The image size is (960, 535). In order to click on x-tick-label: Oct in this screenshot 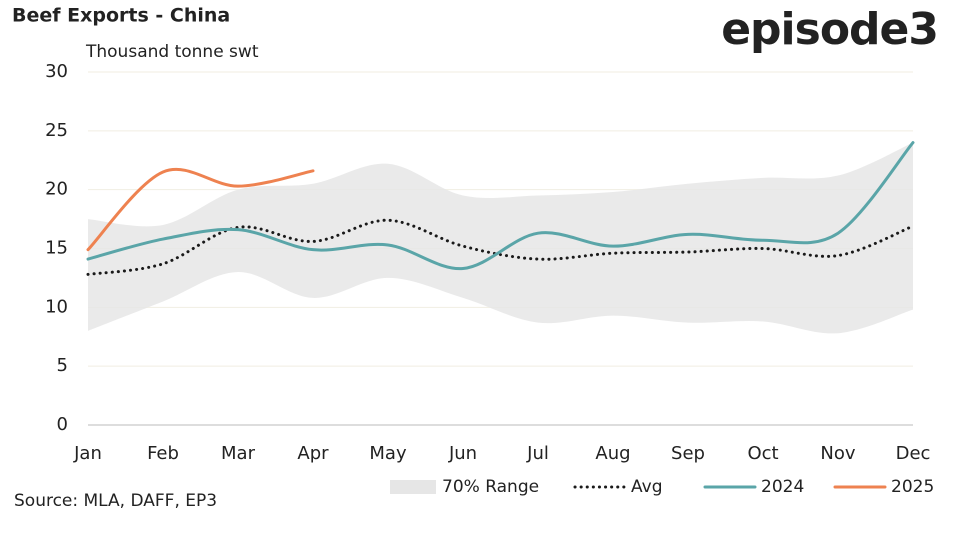, I will do `click(762, 453)`.